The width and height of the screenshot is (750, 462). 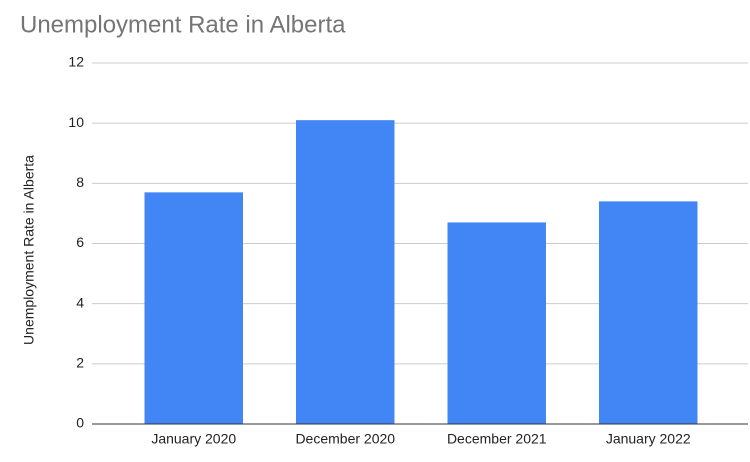 What do you see at coordinates (80, 302) in the screenshot?
I see `y-tick-label: 4` at bounding box center [80, 302].